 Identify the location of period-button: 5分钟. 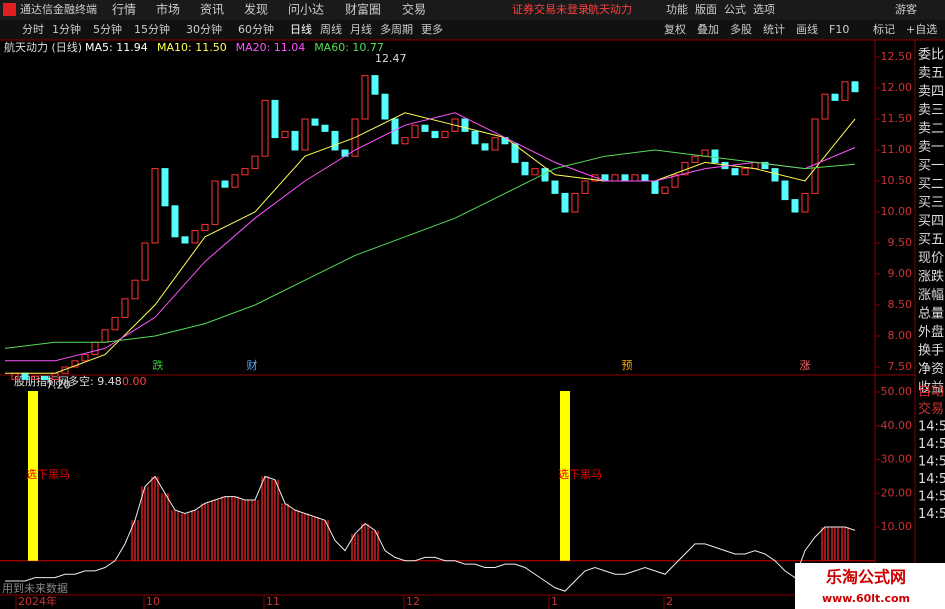
(107, 29).